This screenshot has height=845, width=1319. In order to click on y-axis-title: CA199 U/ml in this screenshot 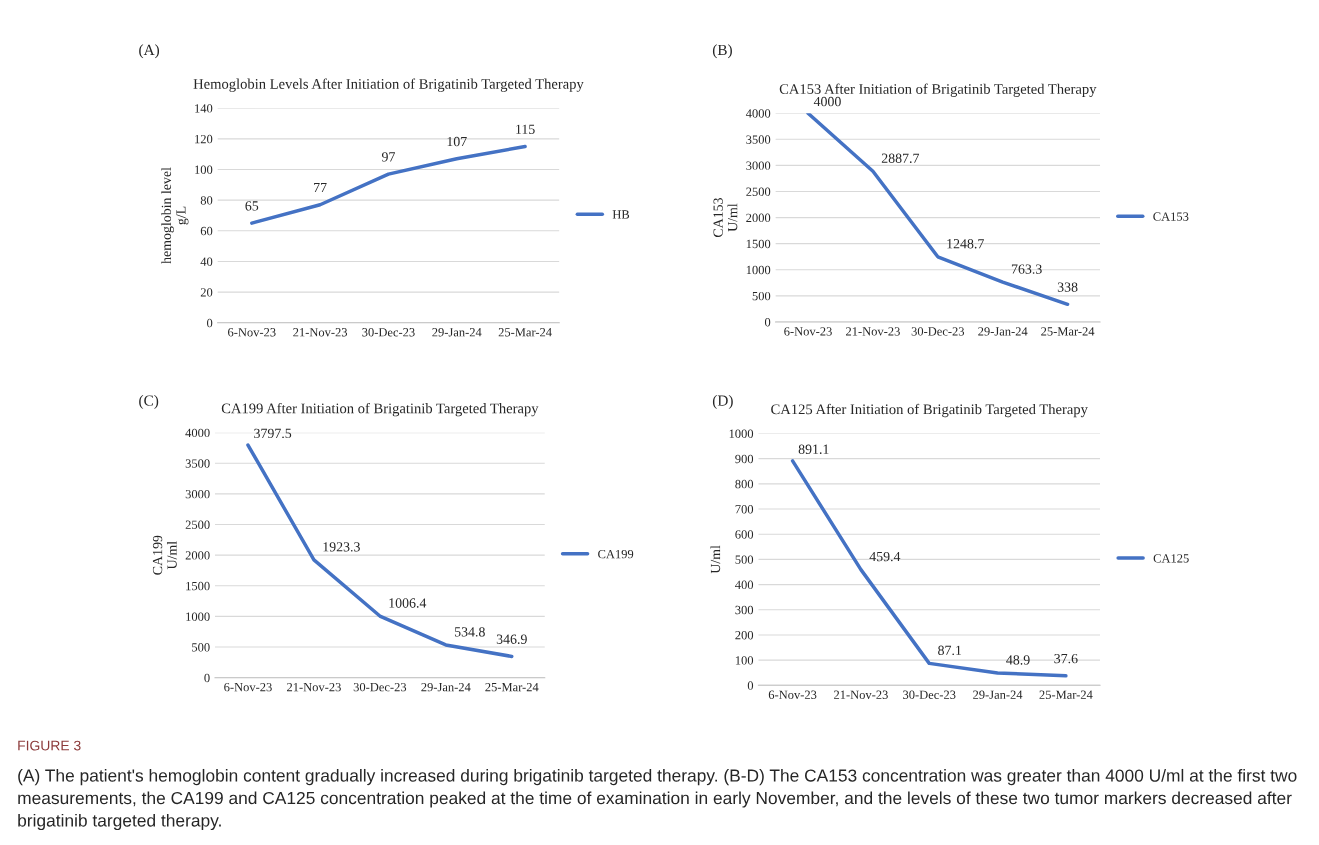, I will do `click(164, 555)`.